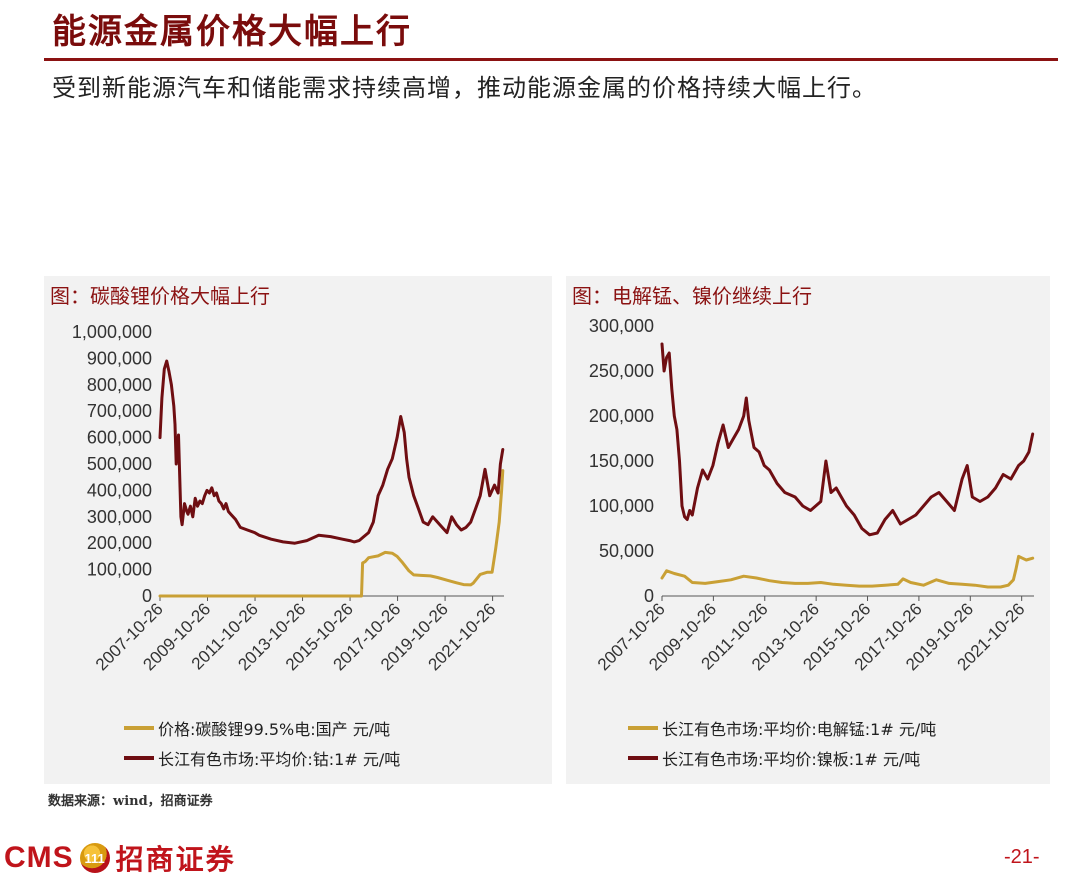 The height and width of the screenshot is (878, 1080). What do you see at coordinates (119, 490) in the screenshot?
I see `y-tick-label: 400,000` at bounding box center [119, 490].